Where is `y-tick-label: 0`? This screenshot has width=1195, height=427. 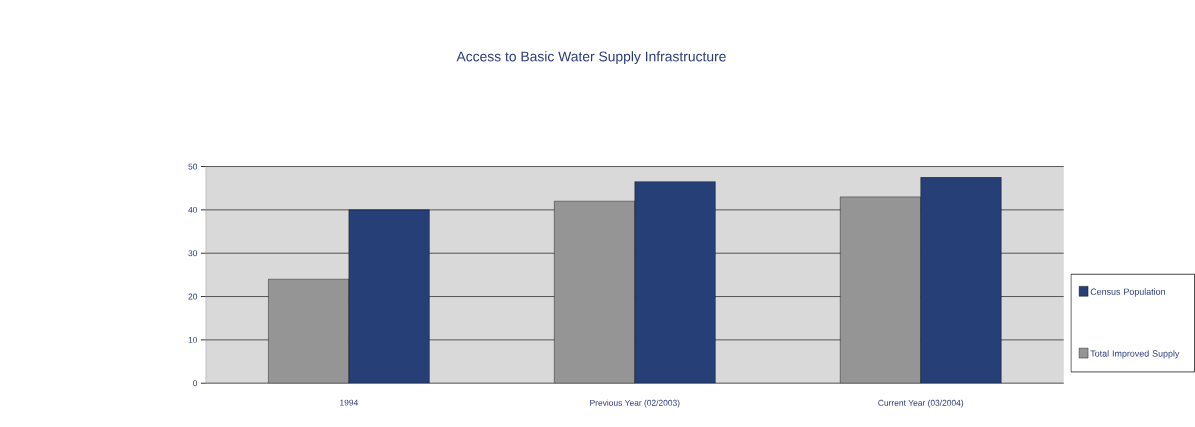
y-tick-label: 0 is located at coordinates (195, 383).